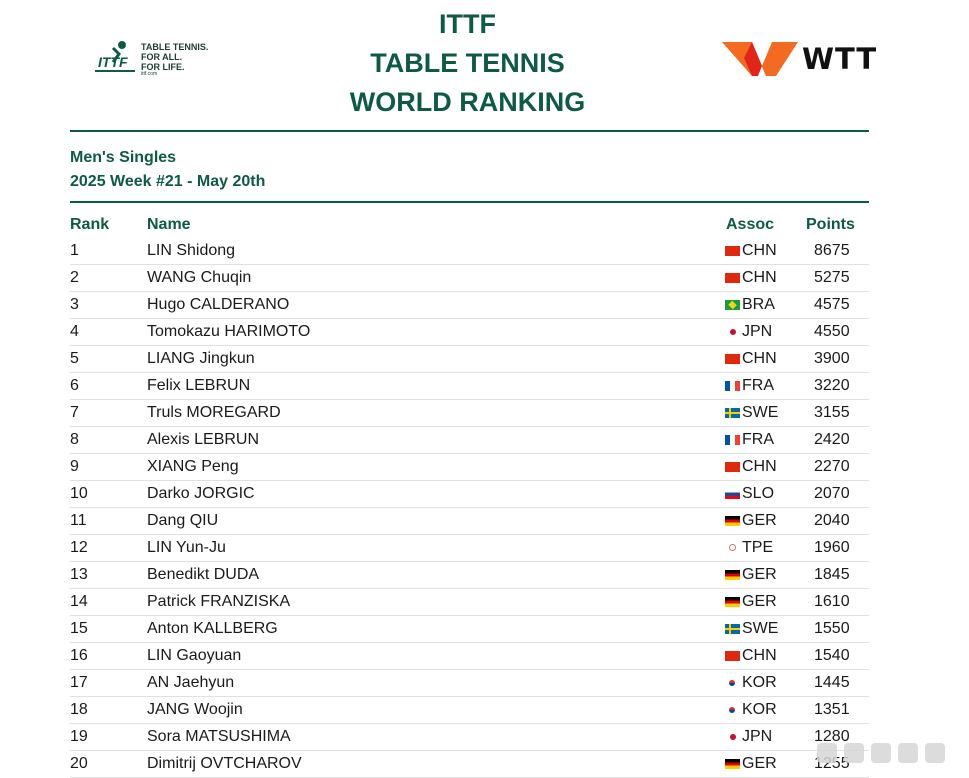  What do you see at coordinates (732, 494) in the screenshot?
I see `slovenia-flag-icon` at bounding box center [732, 494].